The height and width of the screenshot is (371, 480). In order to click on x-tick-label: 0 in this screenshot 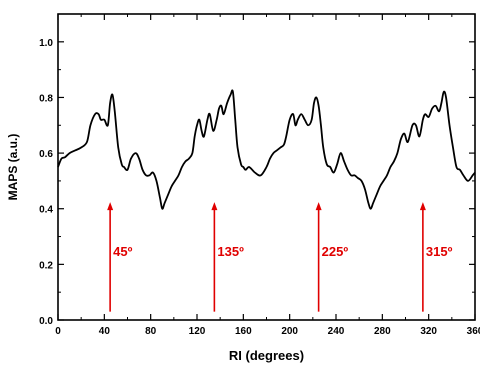, I will do `click(58, 331)`.